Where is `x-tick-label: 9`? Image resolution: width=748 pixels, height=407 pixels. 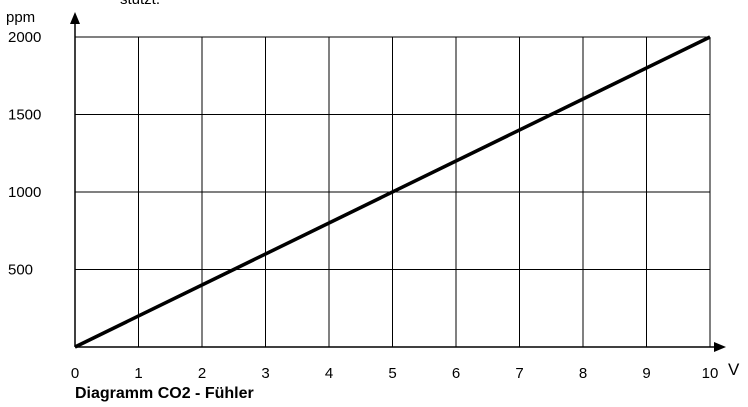 x-tick-label: 9 is located at coordinates (646, 373).